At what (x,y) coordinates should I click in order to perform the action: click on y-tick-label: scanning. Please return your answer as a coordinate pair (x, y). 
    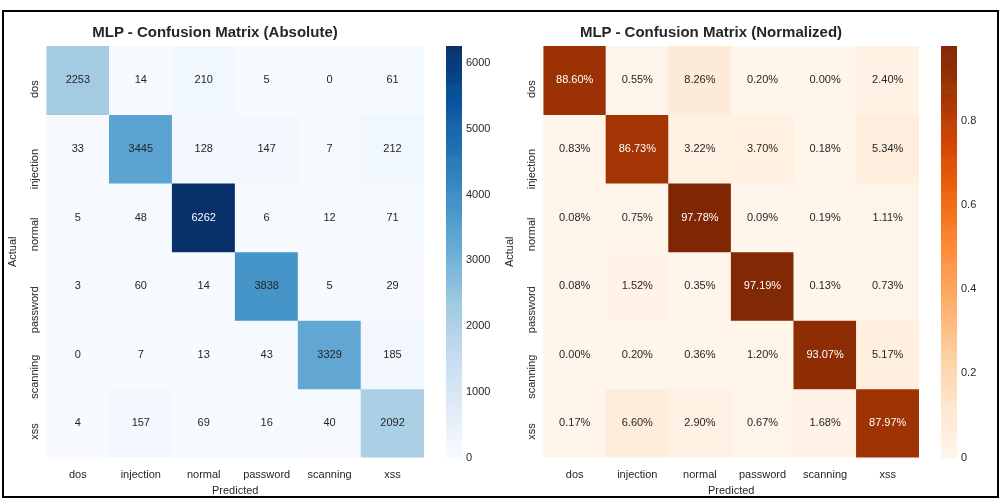
    Looking at the image, I should click on (531, 376).